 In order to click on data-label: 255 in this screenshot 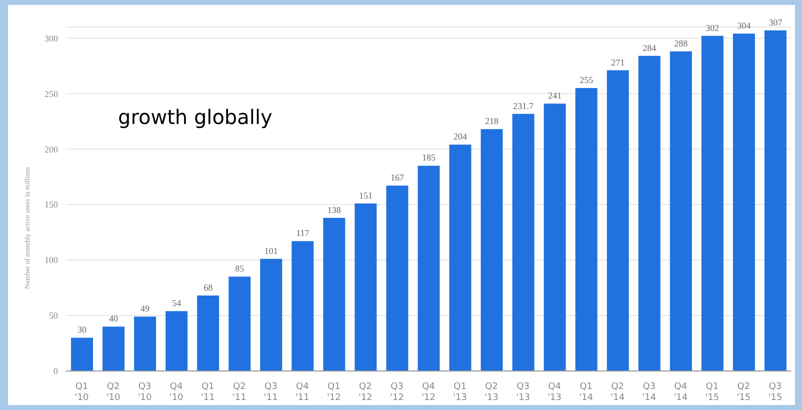, I will do `click(587, 80)`.